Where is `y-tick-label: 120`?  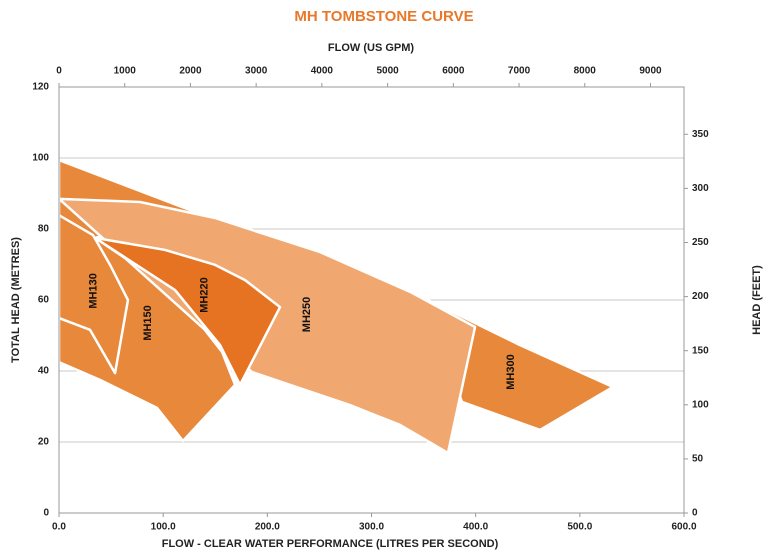
y-tick-label: 120 is located at coordinates (40, 87).